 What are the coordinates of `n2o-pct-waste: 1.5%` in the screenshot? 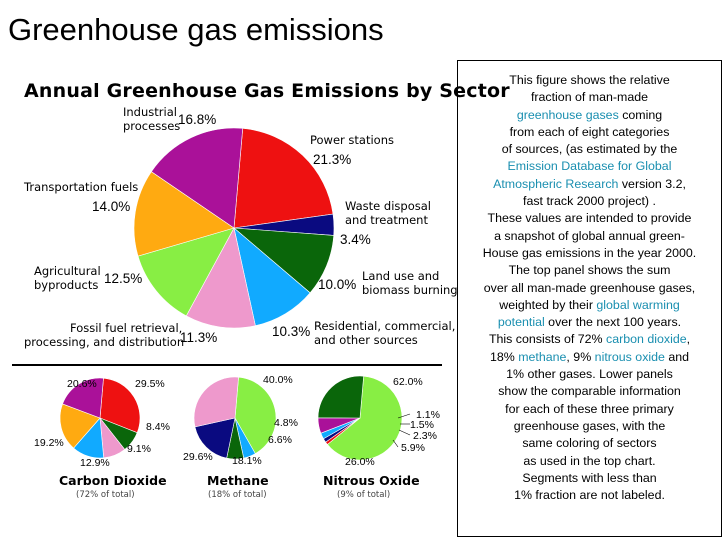 It's located at (422, 425).